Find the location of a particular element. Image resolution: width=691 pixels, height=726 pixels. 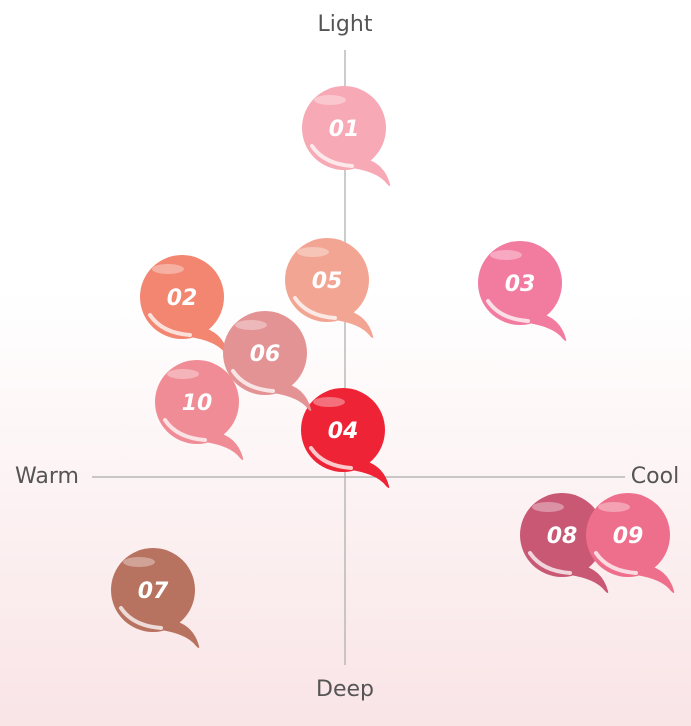

swatch: 01 is located at coordinates (346, 136).